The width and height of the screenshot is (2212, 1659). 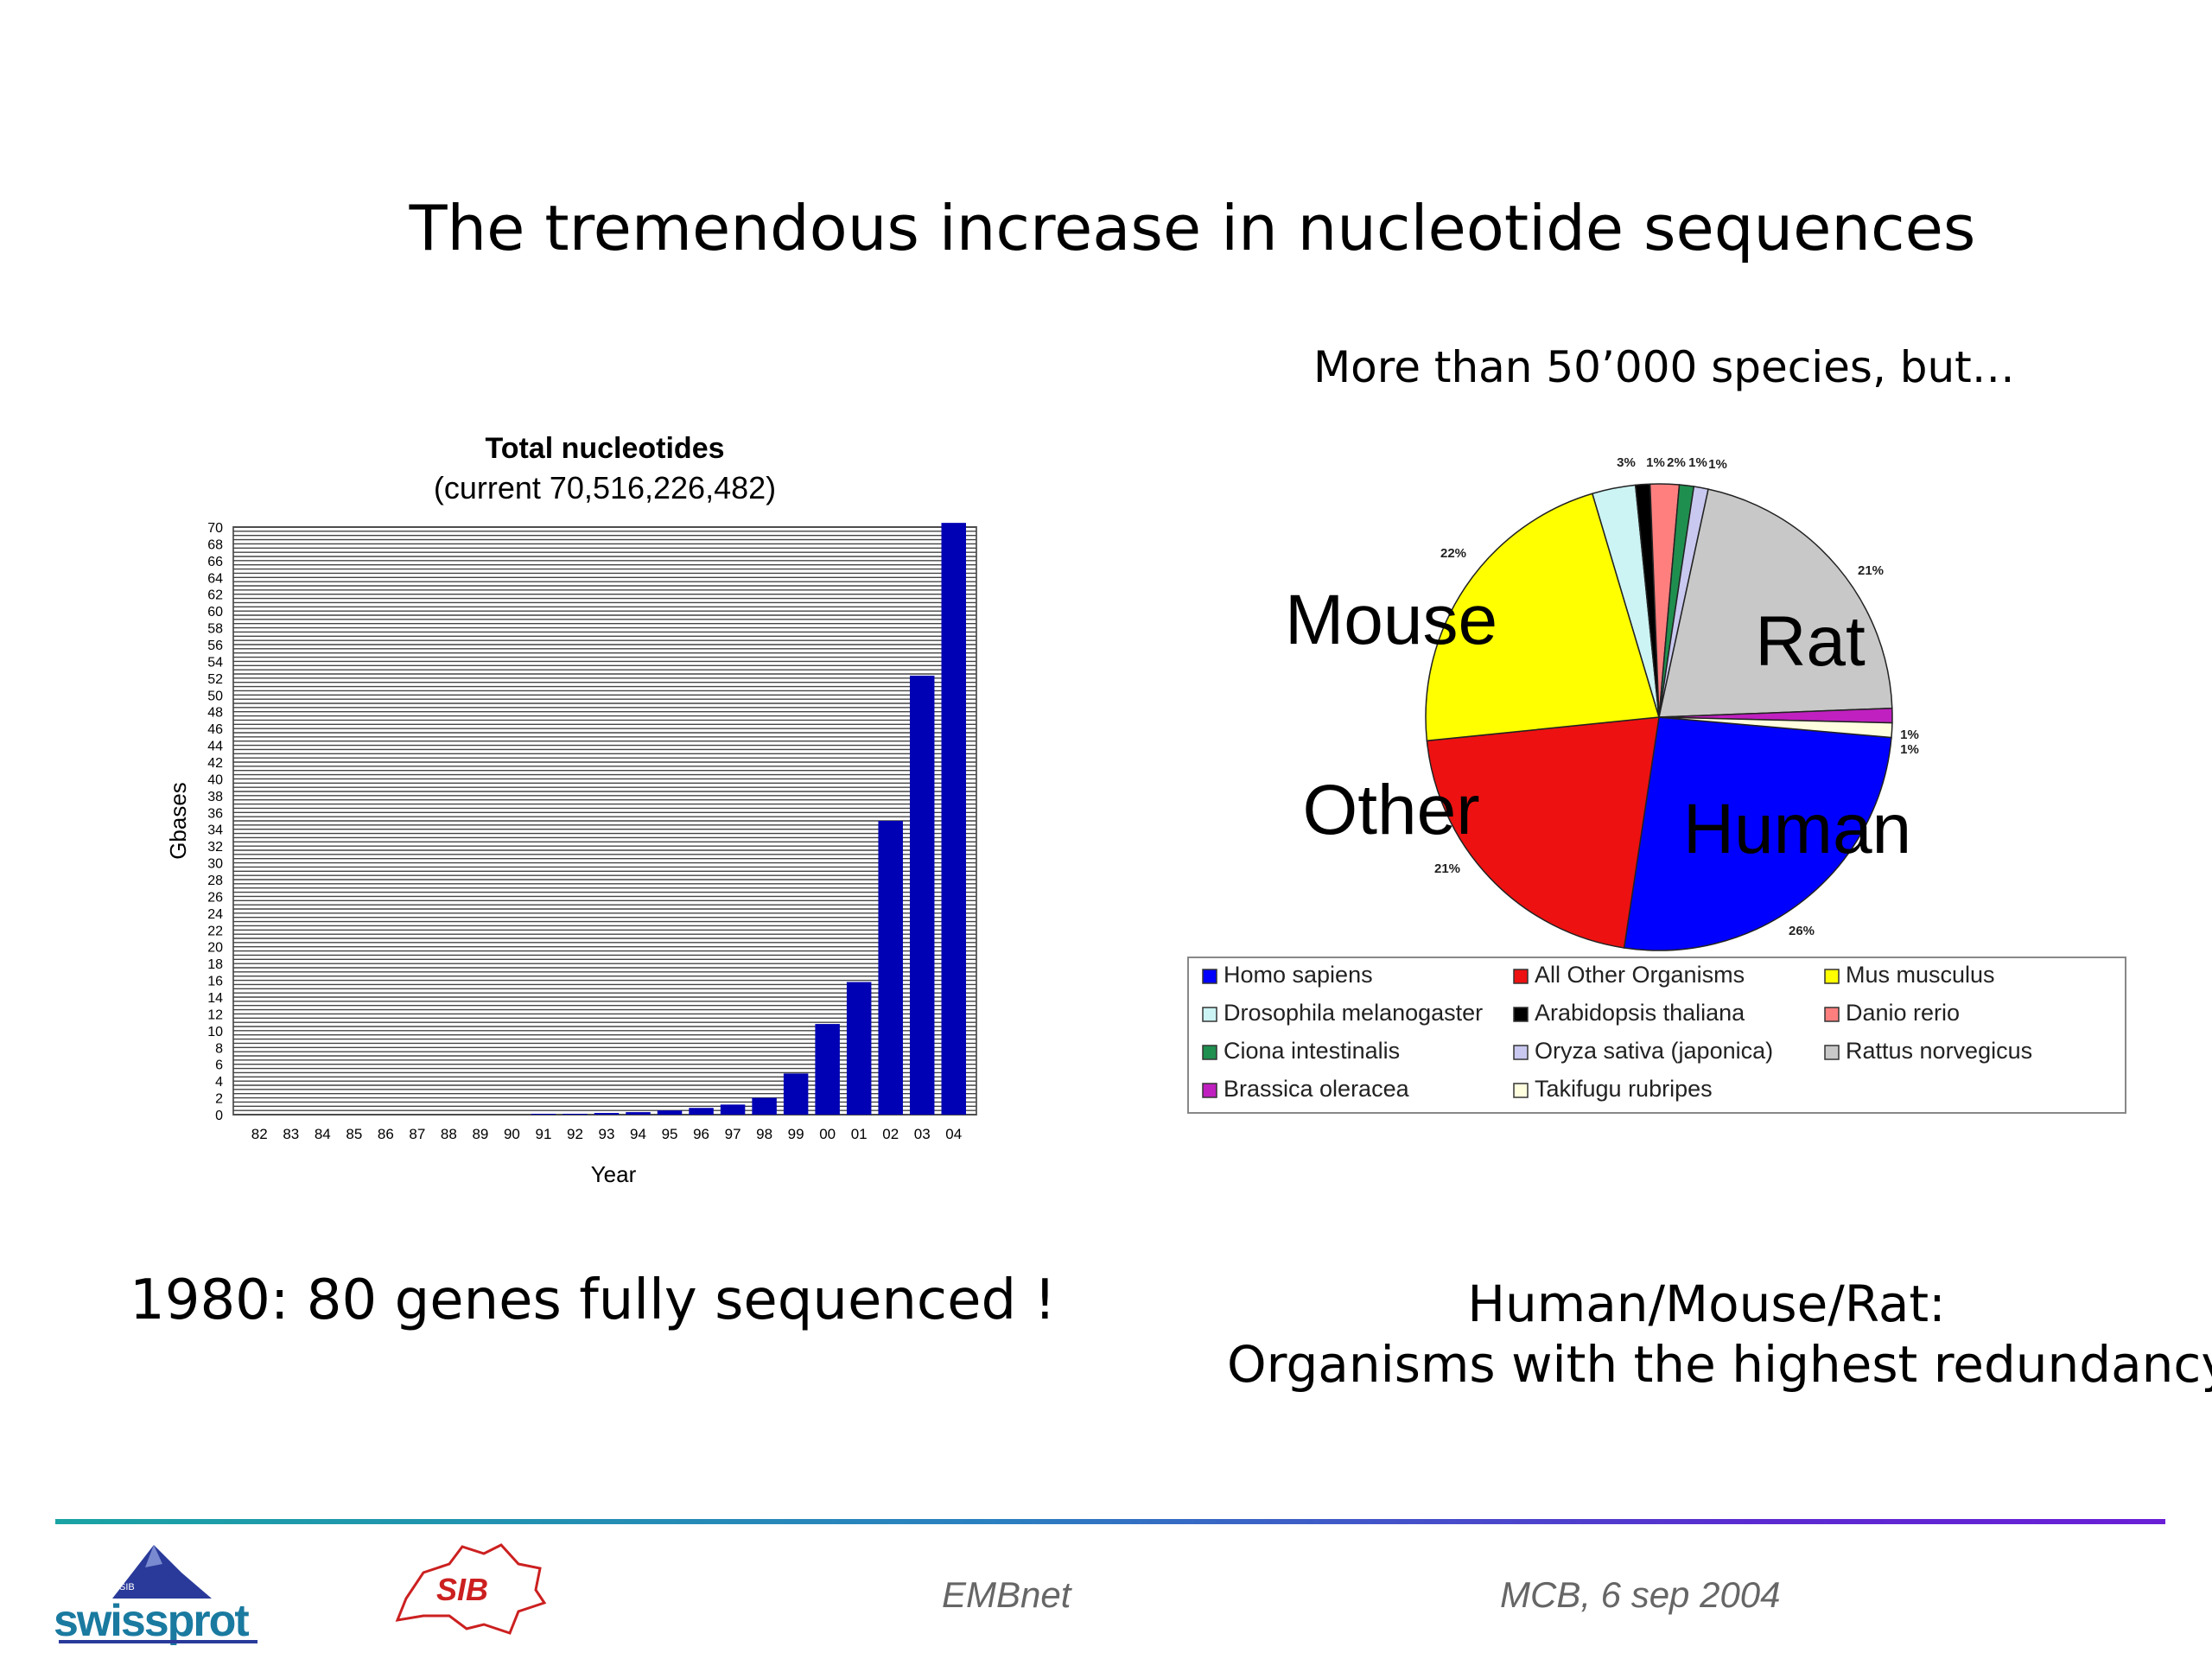 What do you see at coordinates (593, 1300) in the screenshot?
I see `left-caption: 1980: 80 genes fully sequenced !` at bounding box center [593, 1300].